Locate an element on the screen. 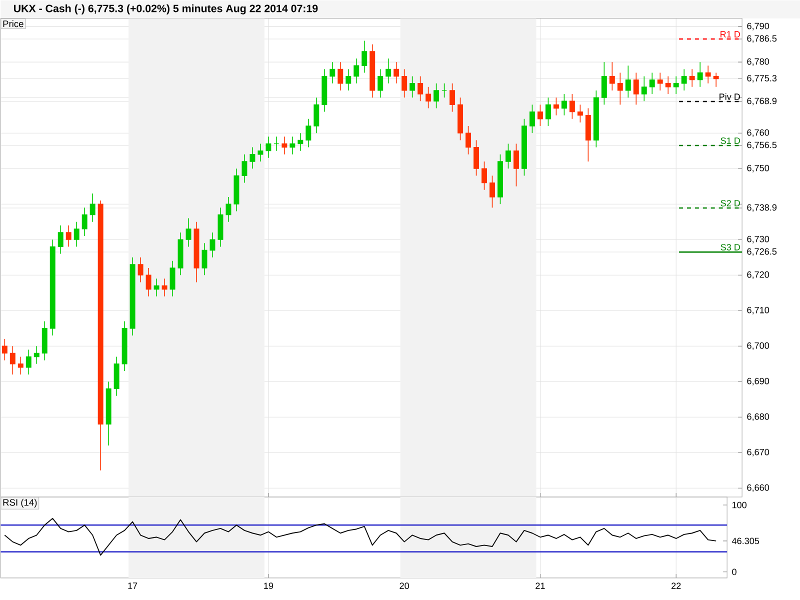 The image size is (800, 600). y-tick-label: 6,790 is located at coordinates (758, 26).